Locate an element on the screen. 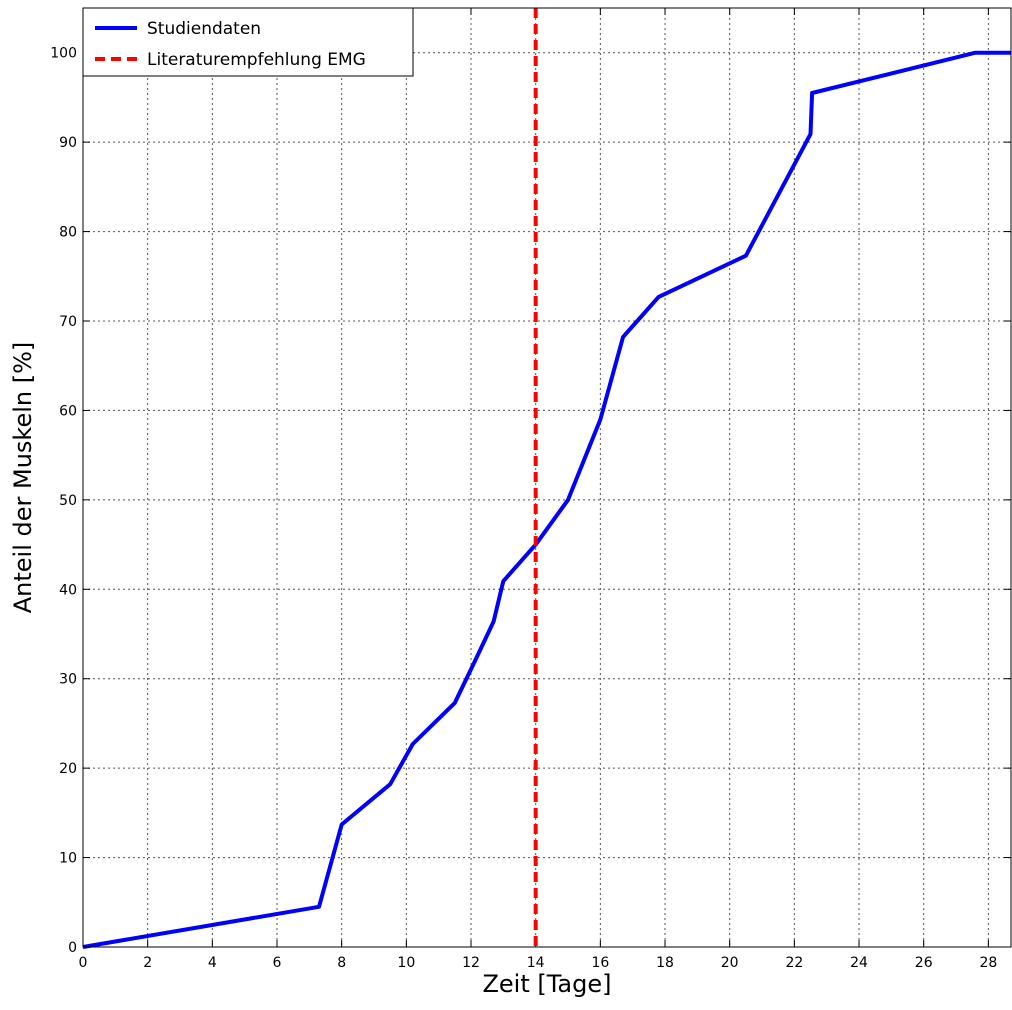 This screenshot has height=1010, width=1012. x-tick-label: 26 is located at coordinates (924, 963).